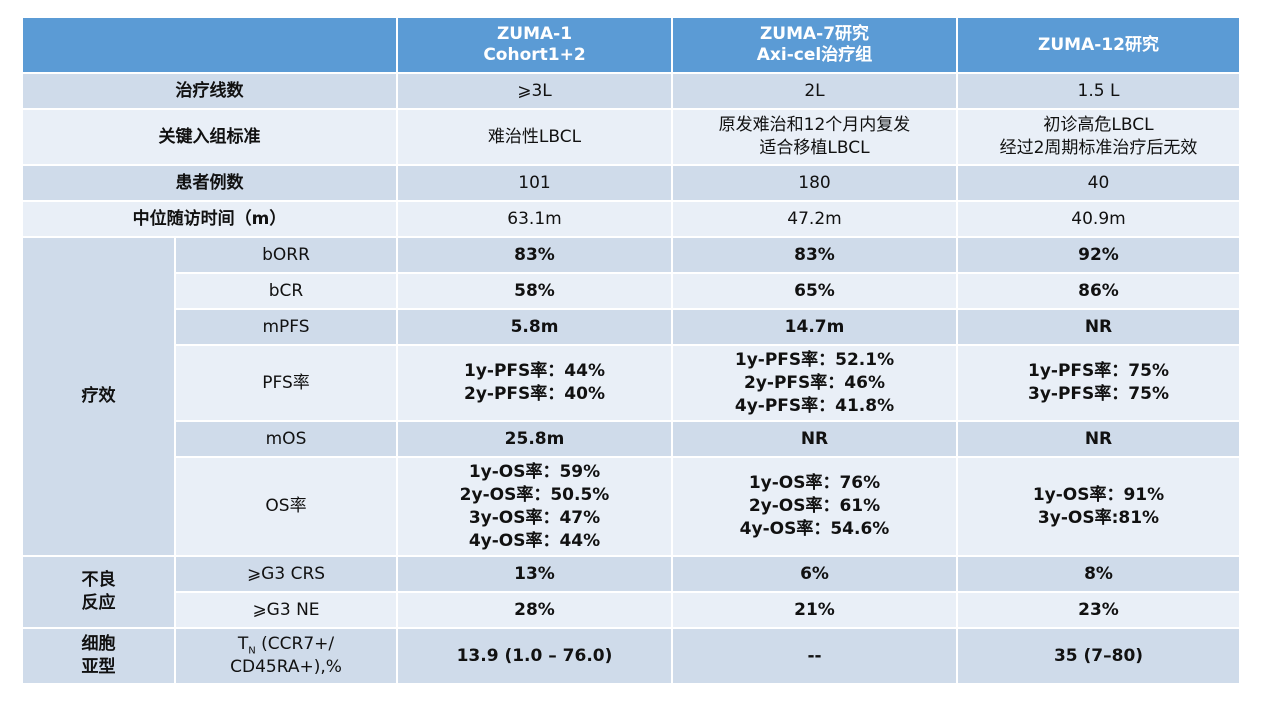 The height and width of the screenshot is (720, 1280). I want to click on cell-value: 101, so click(534, 183).